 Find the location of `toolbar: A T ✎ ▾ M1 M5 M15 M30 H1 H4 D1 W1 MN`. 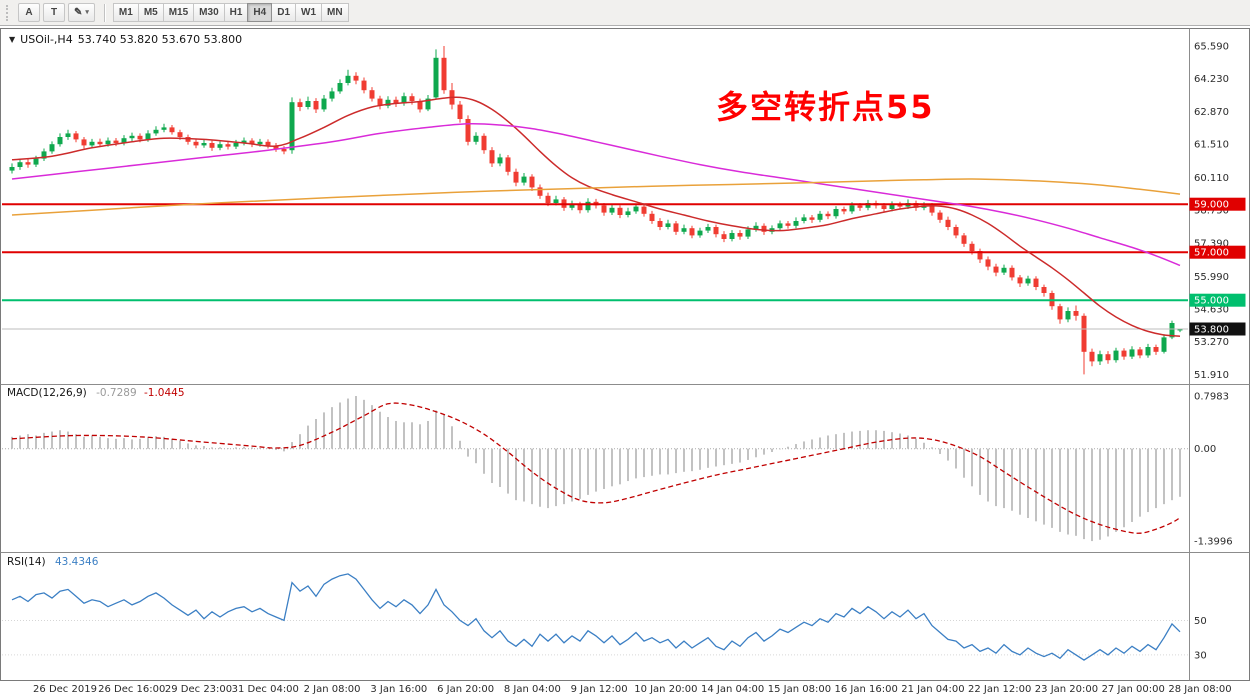

toolbar: A T ✎ ▾ M1 M5 M15 M30 H1 H4 D1 W1 MN is located at coordinates (625, 13).